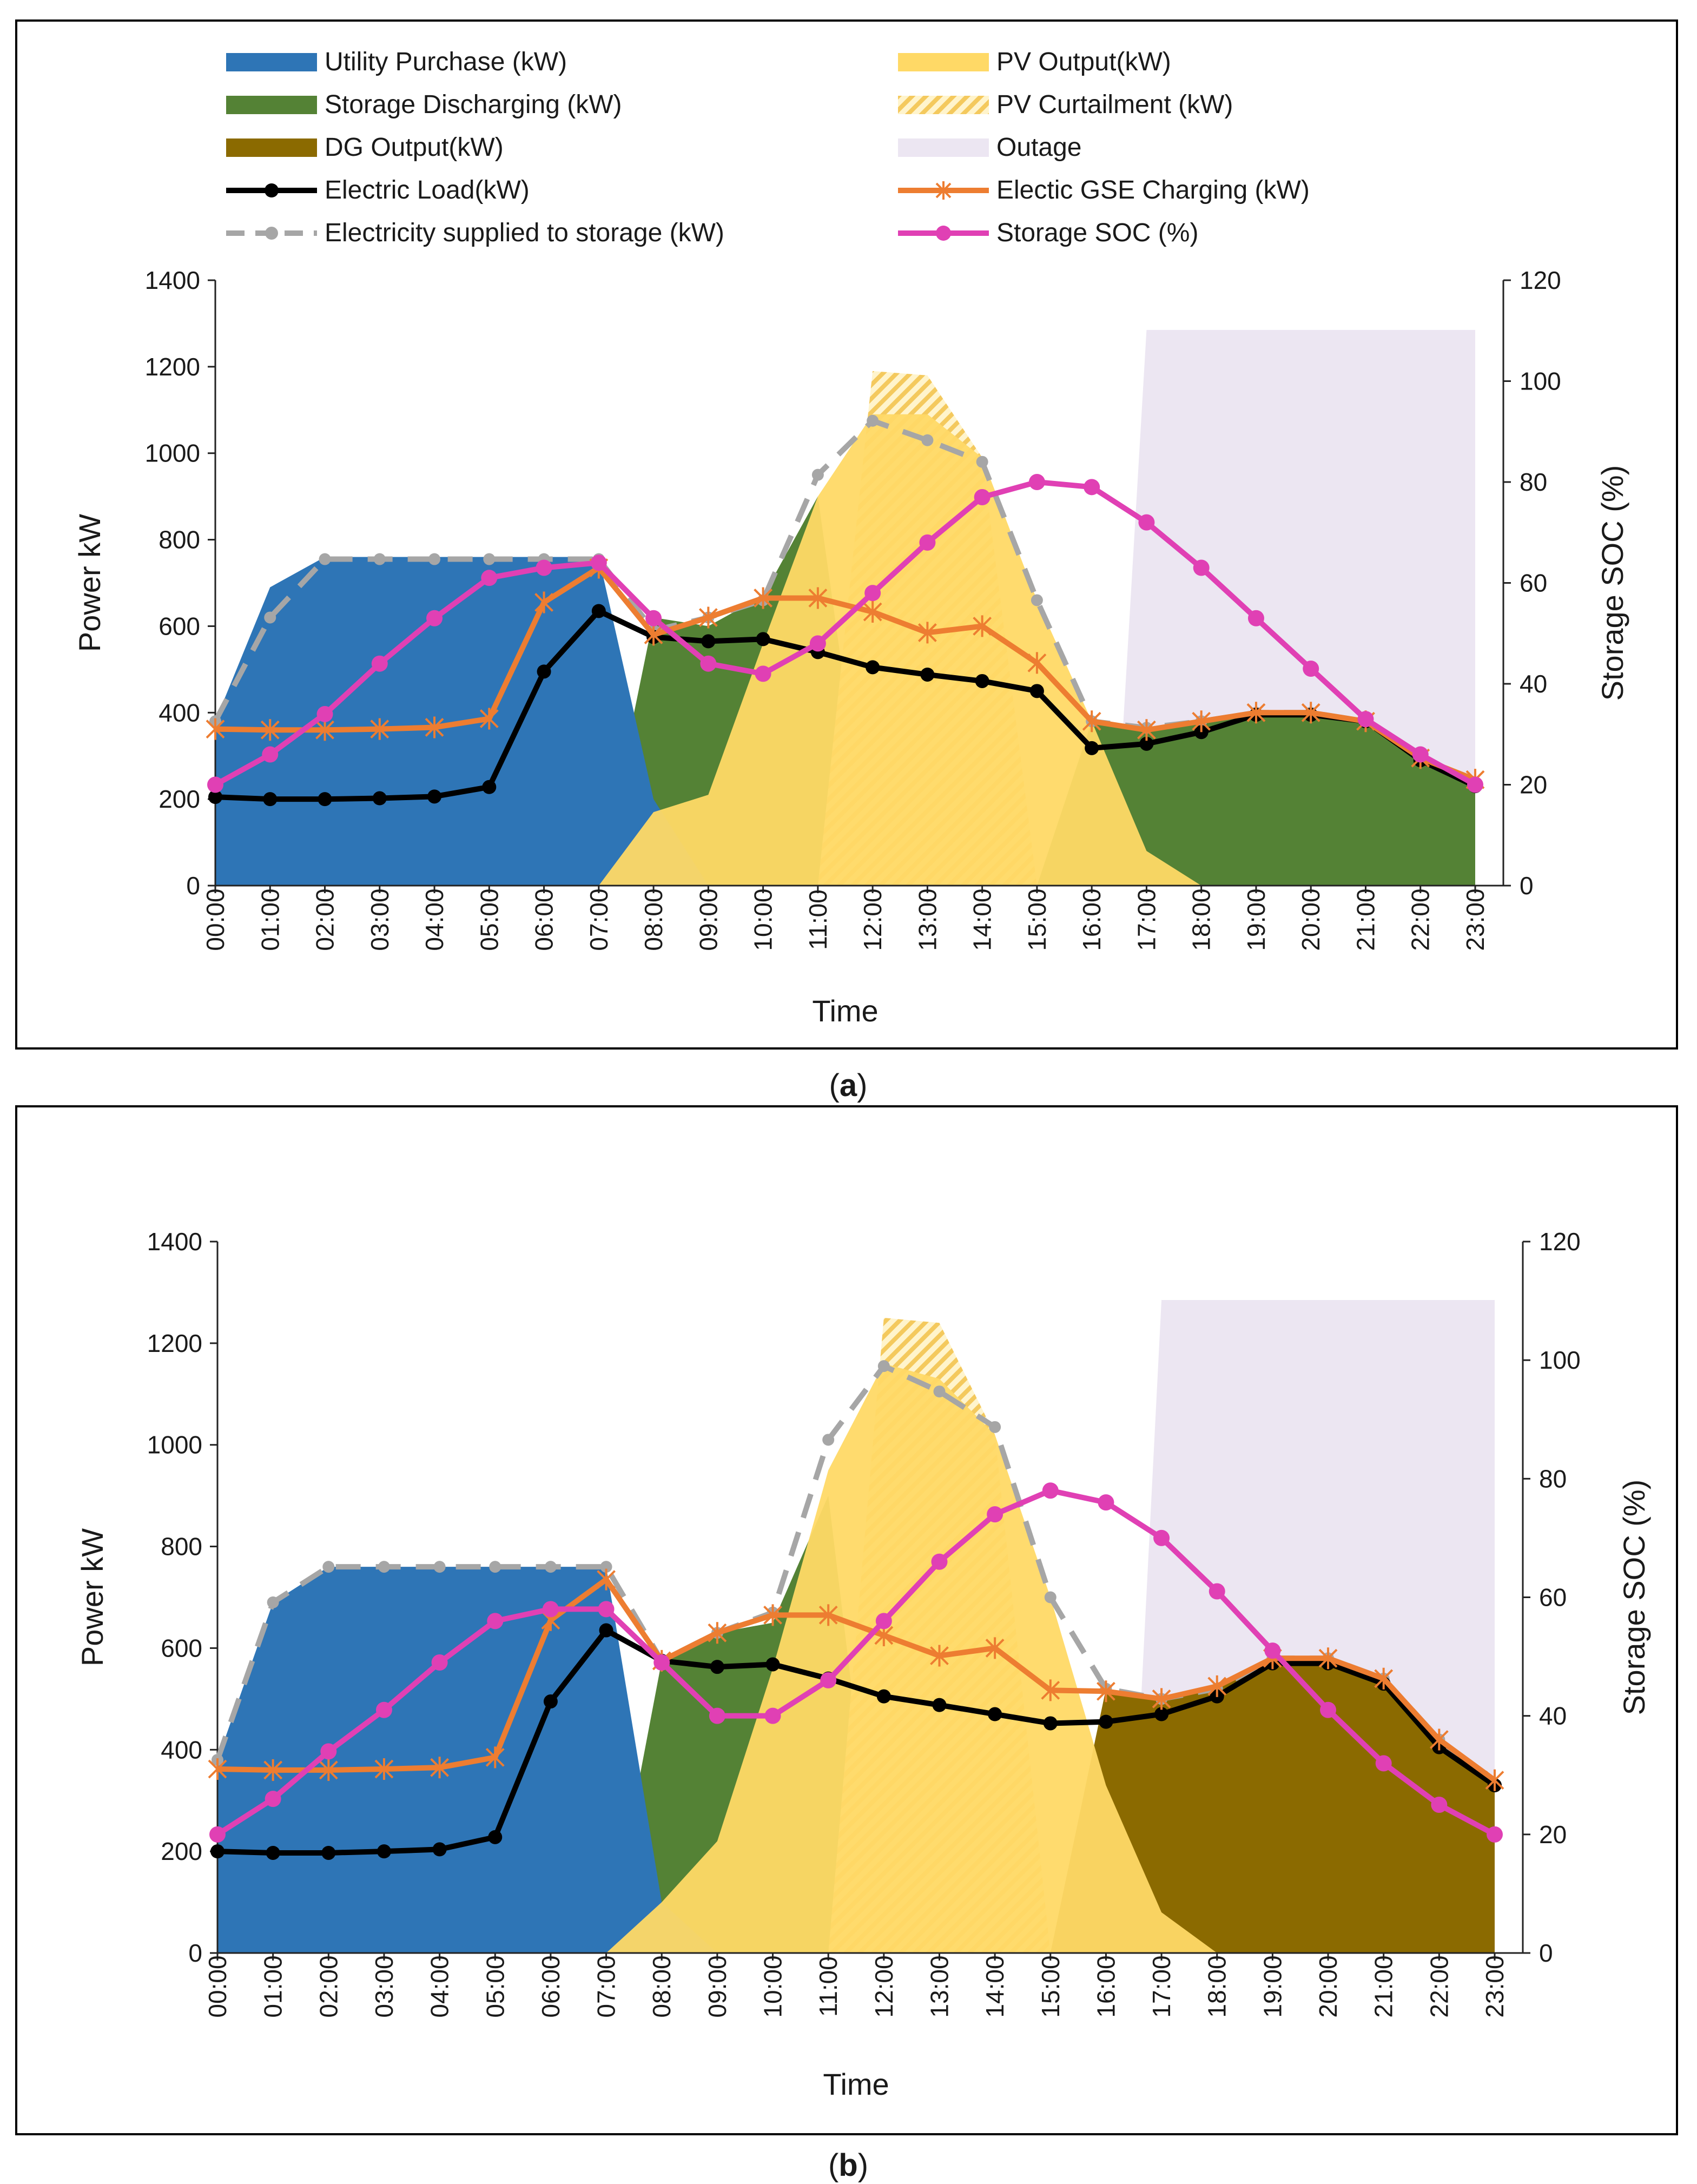 This screenshot has height=2184, width=1697. Describe the element at coordinates (179, 712) in the screenshot. I see `y-tick-label-a-2: 400` at that location.